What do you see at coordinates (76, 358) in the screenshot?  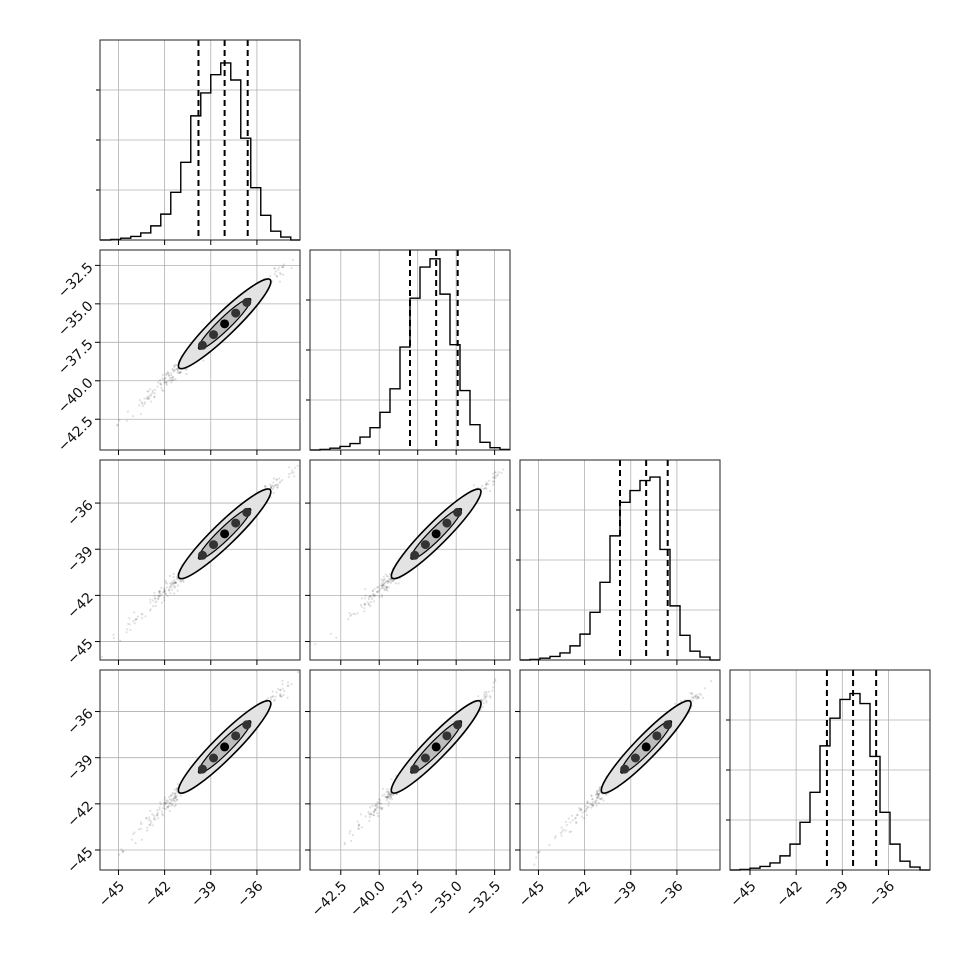 I see `y-tick-label: −37.5` at bounding box center [76, 358].